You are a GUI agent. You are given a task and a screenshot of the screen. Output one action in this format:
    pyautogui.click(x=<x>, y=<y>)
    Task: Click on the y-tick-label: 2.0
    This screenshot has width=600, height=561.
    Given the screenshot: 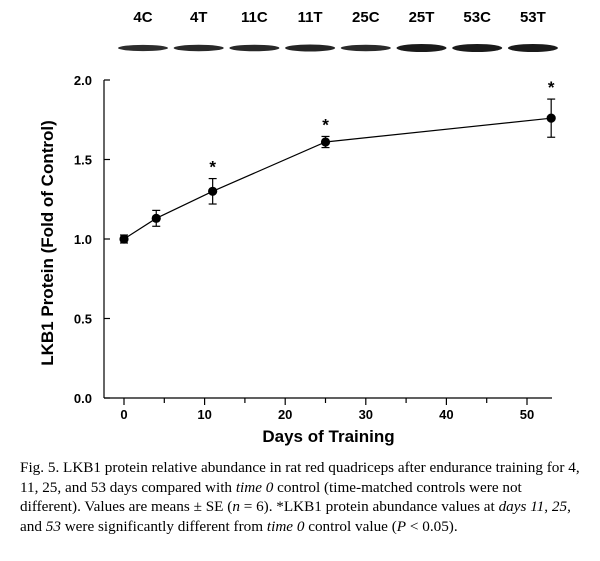 What is the action you would take?
    pyautogui.click(x=83, y=80)
    